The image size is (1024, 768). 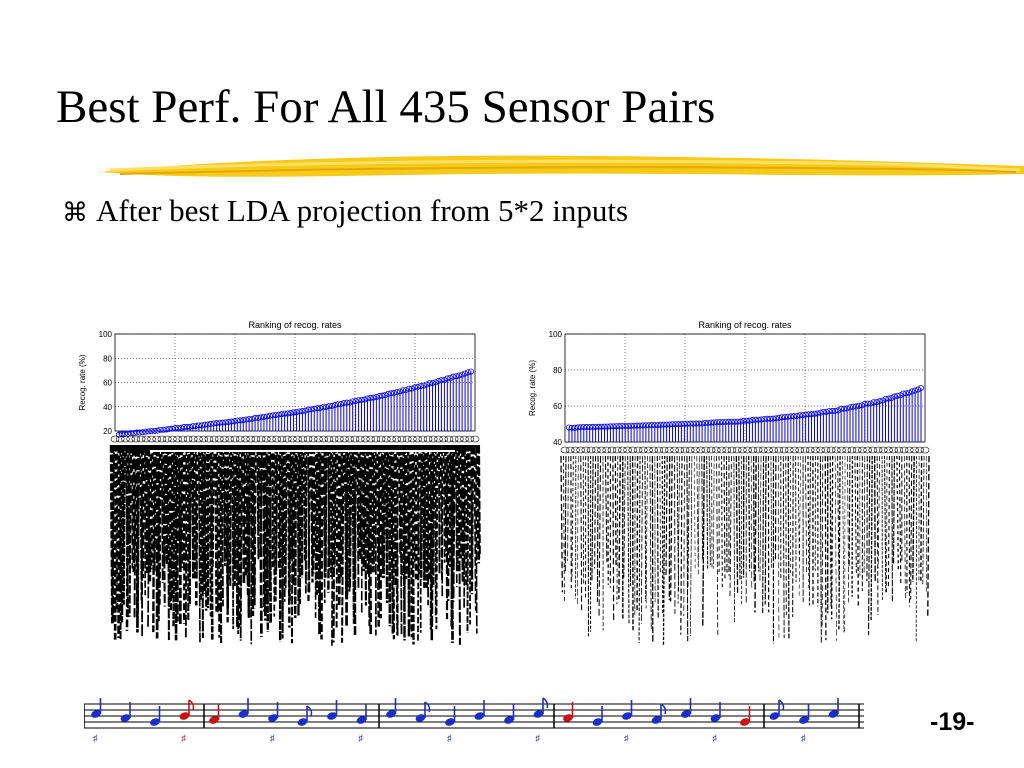 I want to click on y-tick-label: 100, so click(x=556, y=334).